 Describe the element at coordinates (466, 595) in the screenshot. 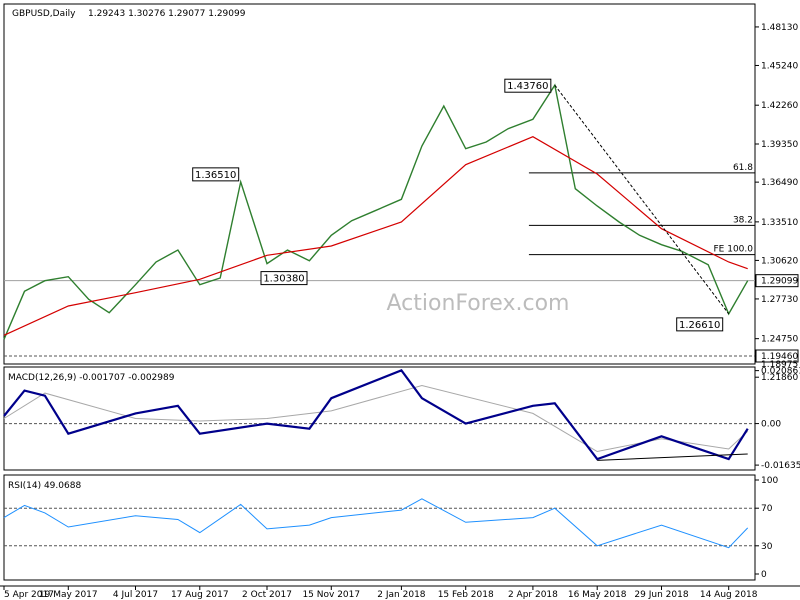

I see `xtick-label-7: 15 Feb 2018` at that location.